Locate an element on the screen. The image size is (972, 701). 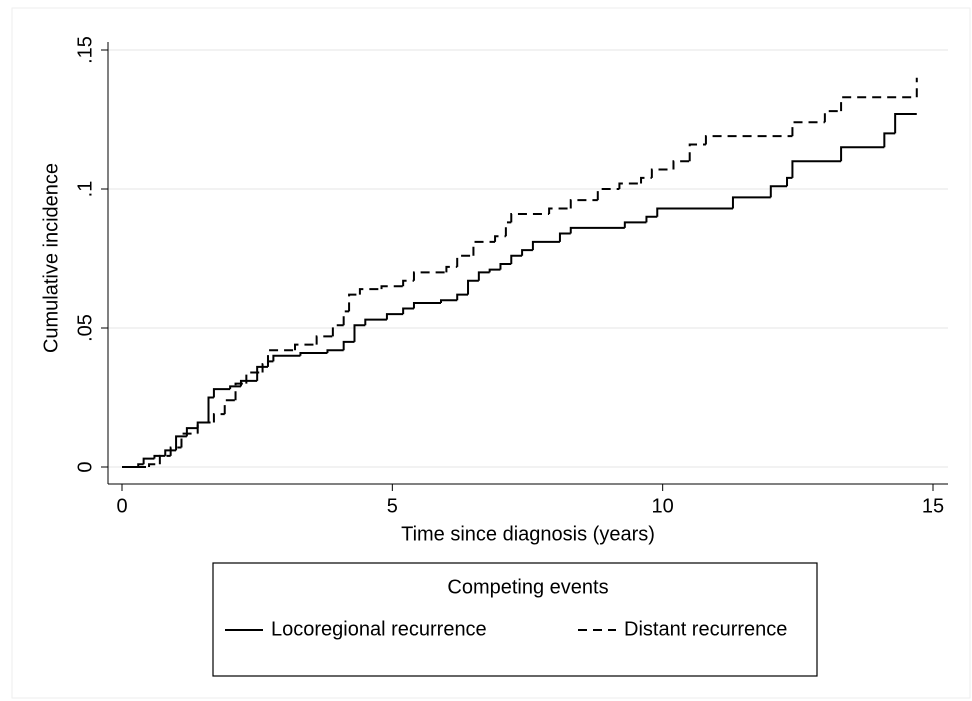
legend-box is located at coordinates (515, 619).